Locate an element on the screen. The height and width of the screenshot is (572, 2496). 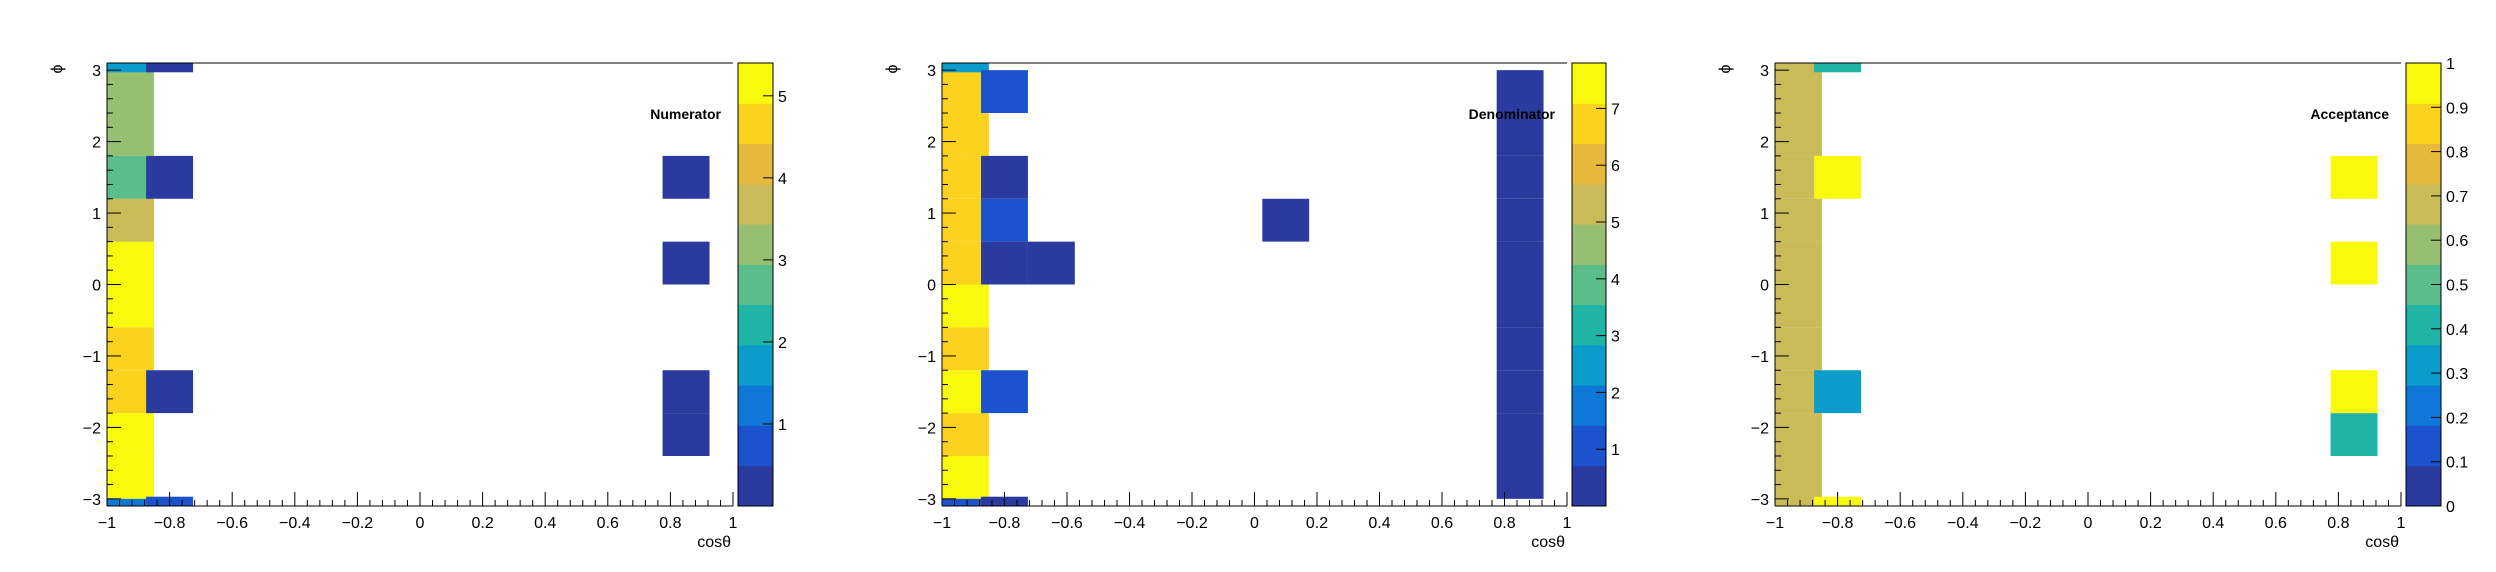
x-tick-label: −0.4 is located at coordinates (1130, 523).